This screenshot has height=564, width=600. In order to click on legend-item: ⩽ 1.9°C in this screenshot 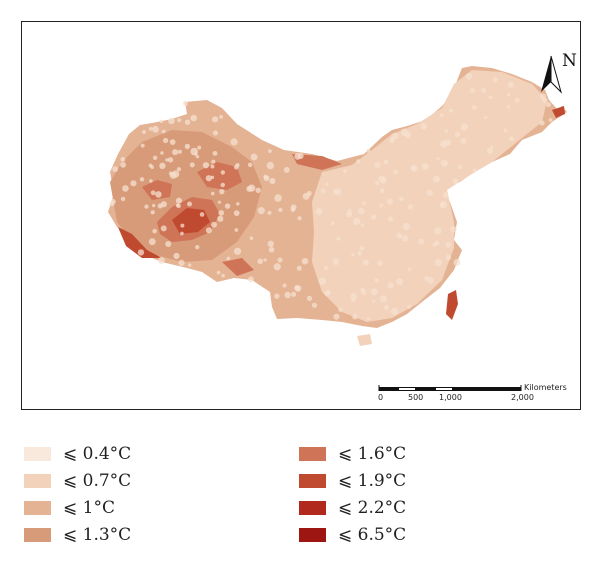, I will do `click(374, 480)`.